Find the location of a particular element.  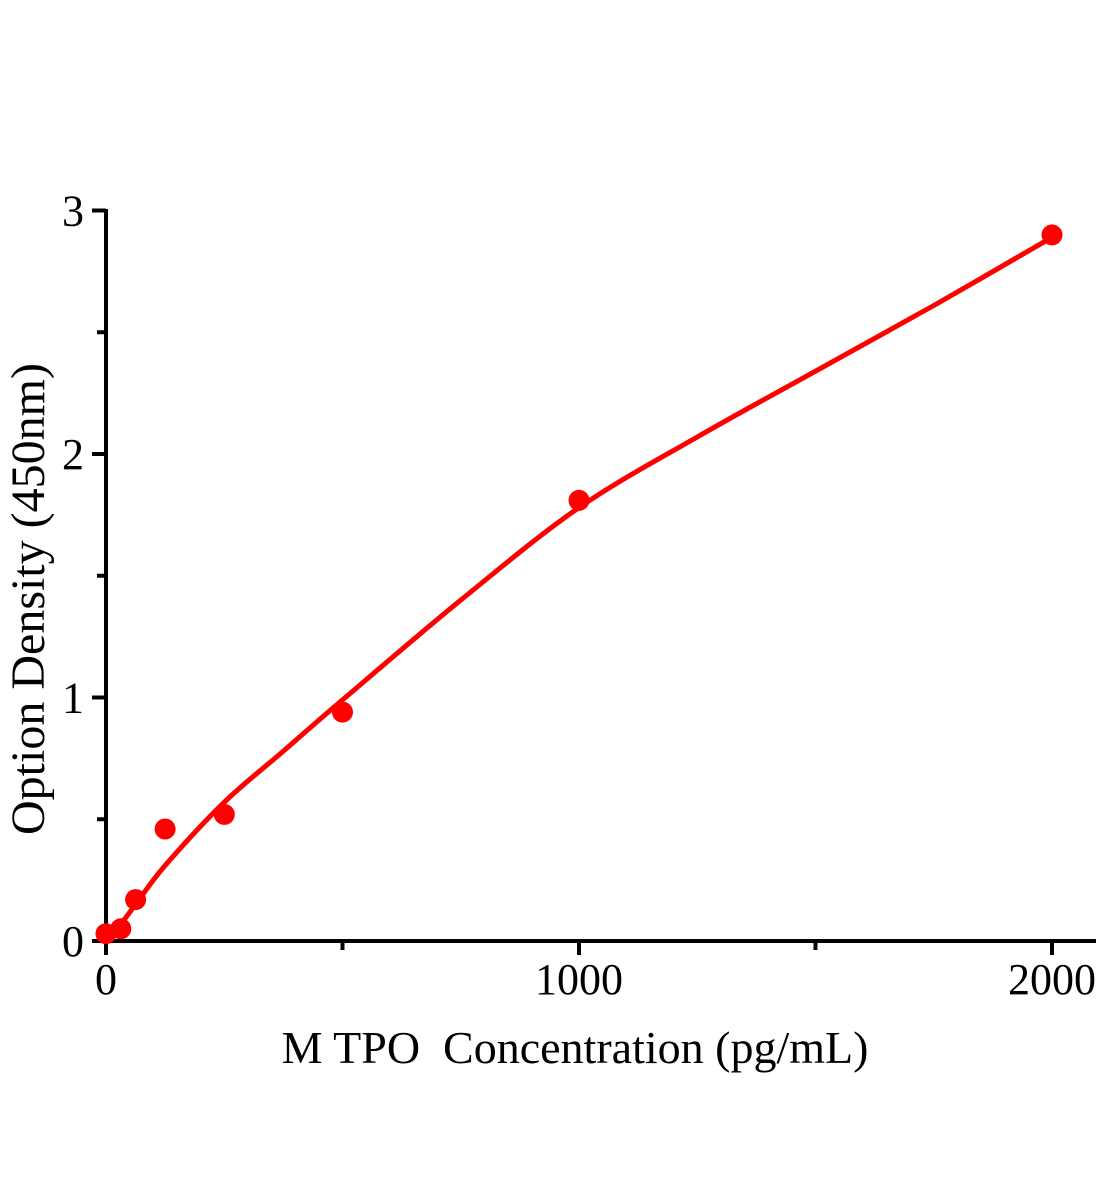

y-tick-label: 0 is located at coordinates (73, 941).